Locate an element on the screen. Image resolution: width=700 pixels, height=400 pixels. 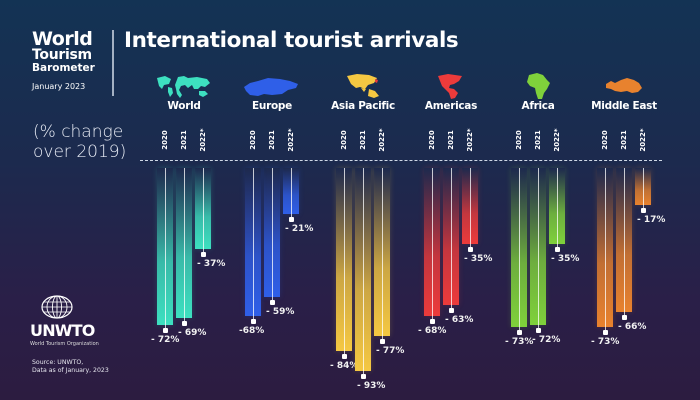
value-label: -68% is located at coordinates (252, 331).